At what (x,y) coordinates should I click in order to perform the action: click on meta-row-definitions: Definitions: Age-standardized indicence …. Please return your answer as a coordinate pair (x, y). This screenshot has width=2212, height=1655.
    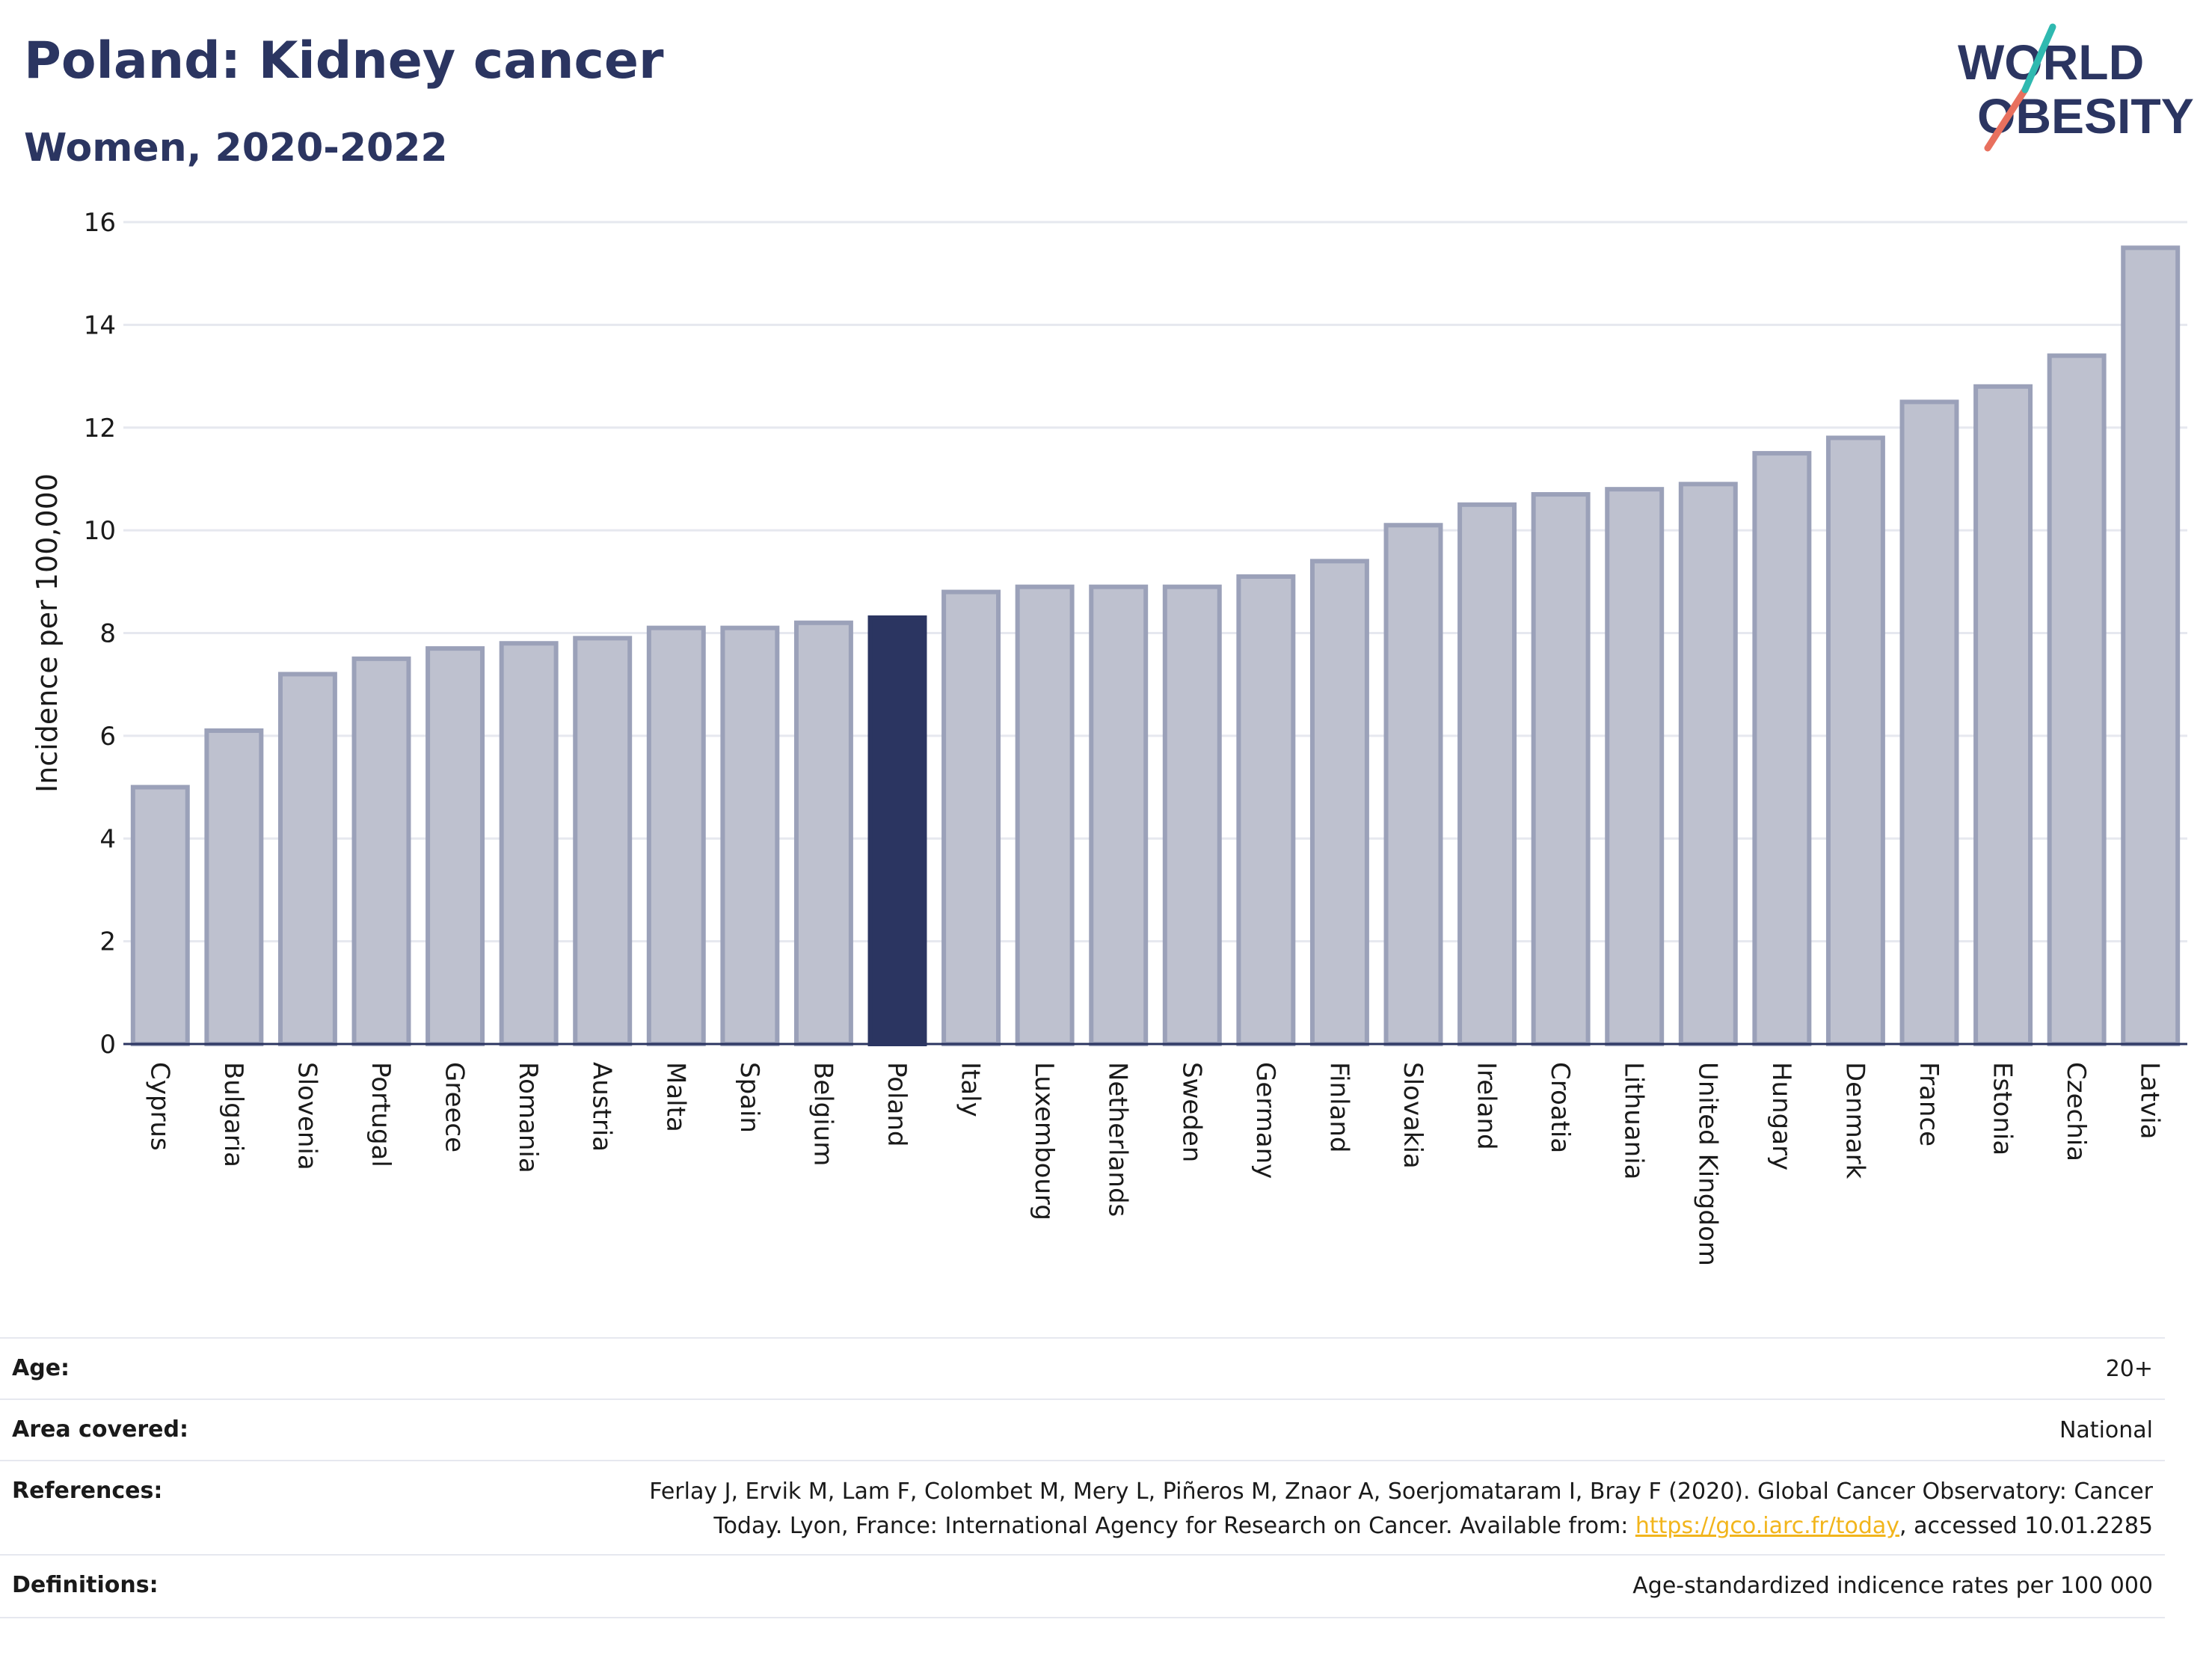
    Looking at the image, I should click on (1082, 1586).